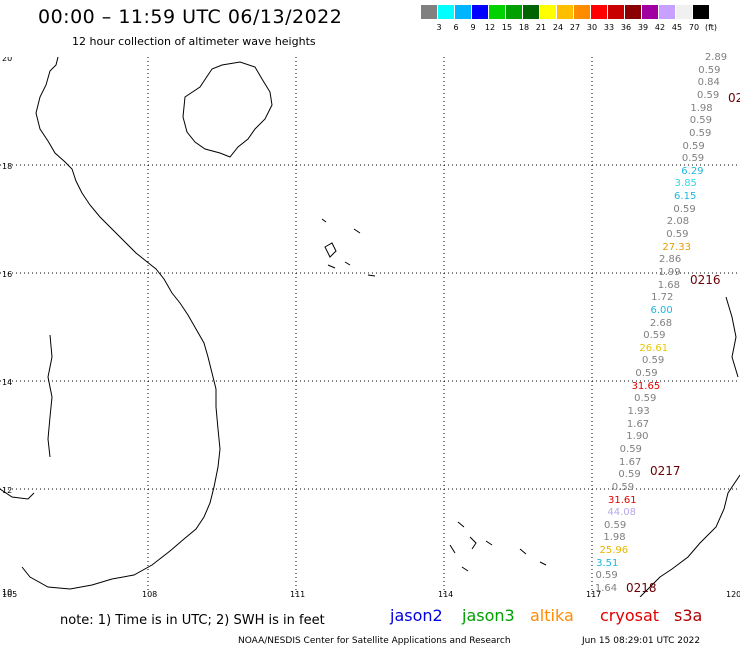 The width and height of the screenshot is (740, 650). What do you see at coordinates (643, 27) in the screenshot?
I see `color-scale-label: 39` at bounding box center [643, 27].